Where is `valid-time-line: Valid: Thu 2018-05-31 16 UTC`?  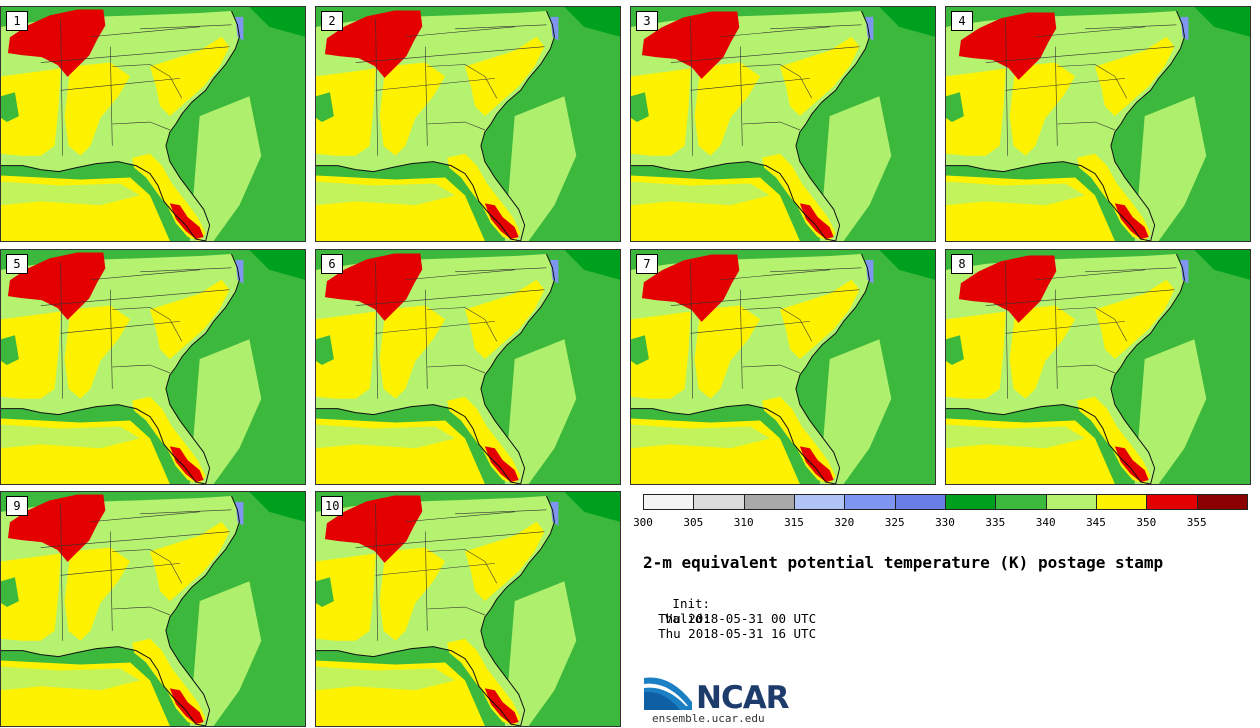 valid-time-line: Valid: Thu 2018-05-31 16 UTC is located at coordinates (729, 618).